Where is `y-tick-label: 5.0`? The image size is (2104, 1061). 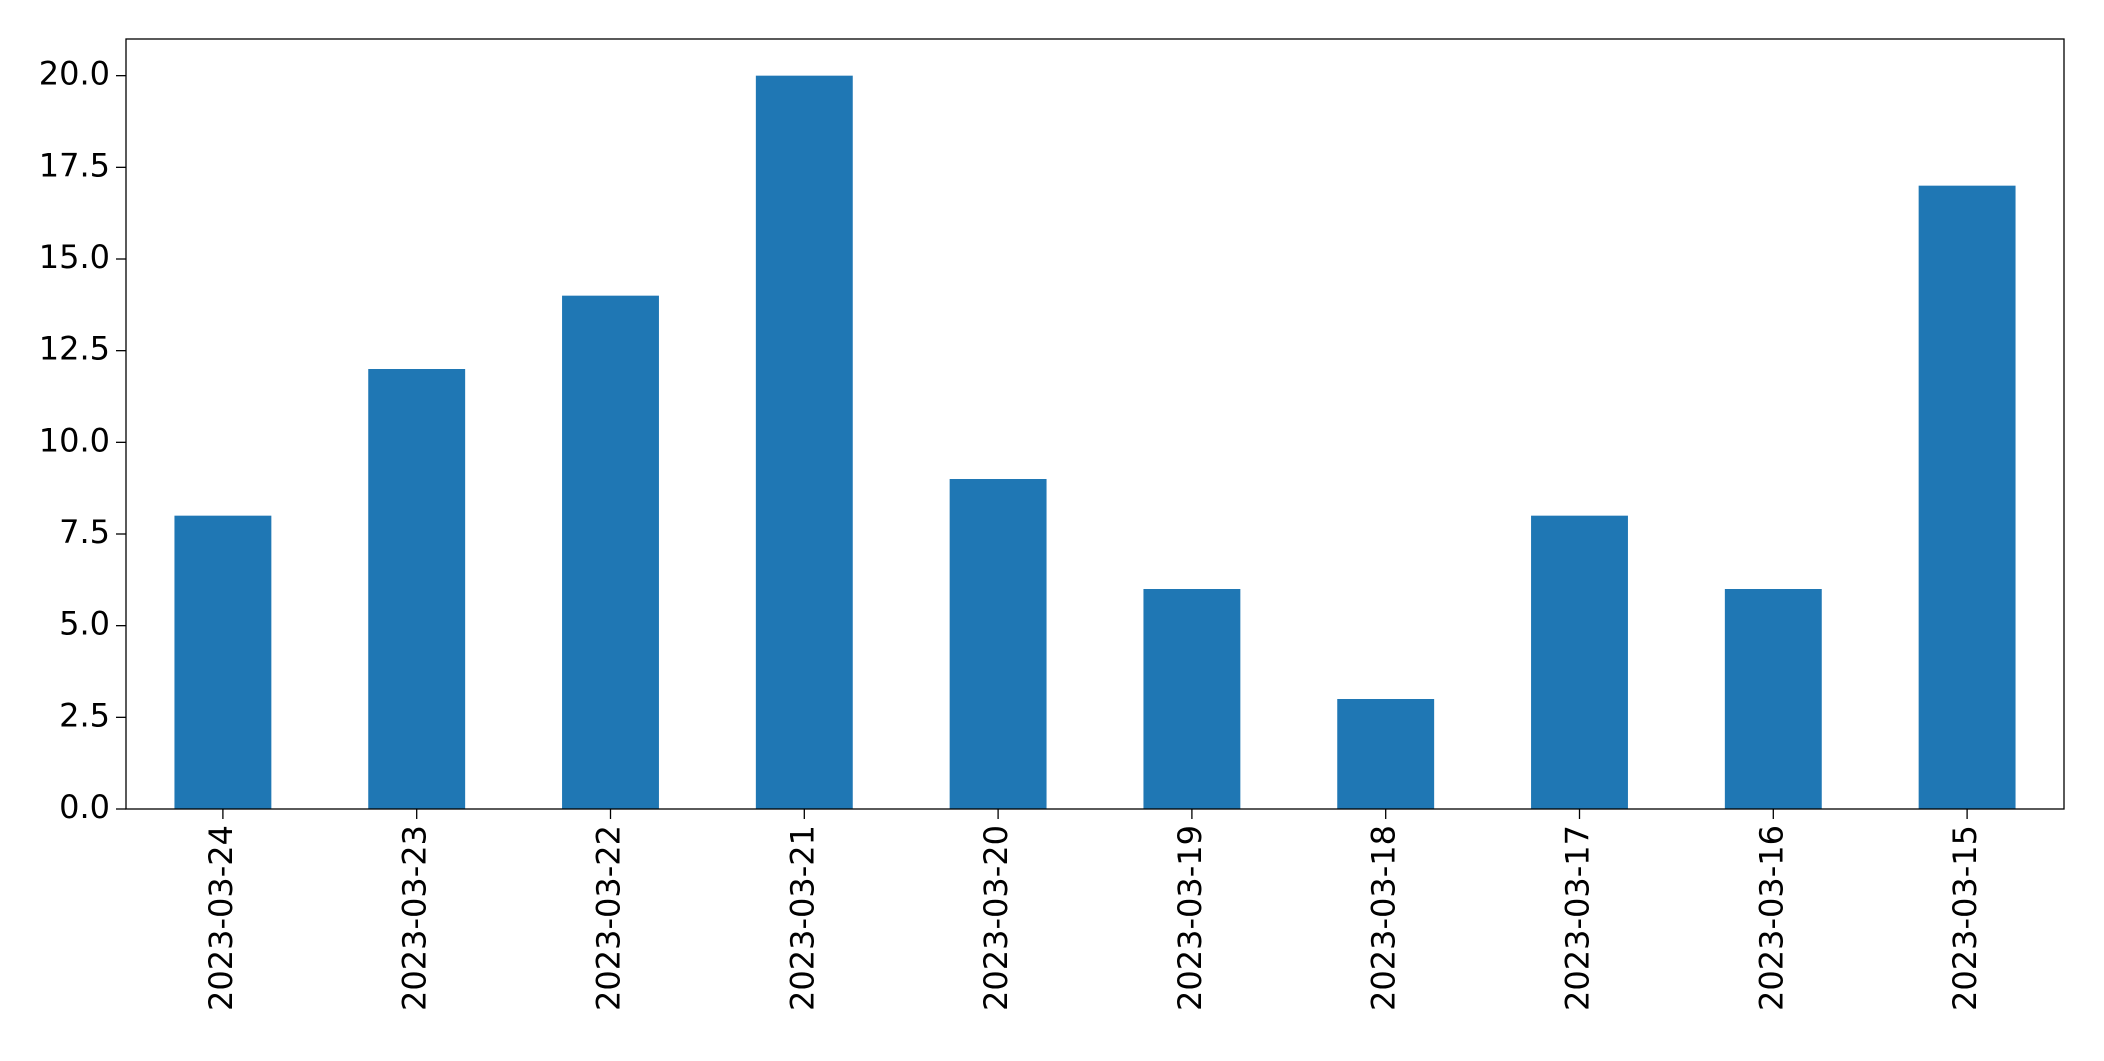 y-tick-label: 5.0 is located at coordinates (84, 624).